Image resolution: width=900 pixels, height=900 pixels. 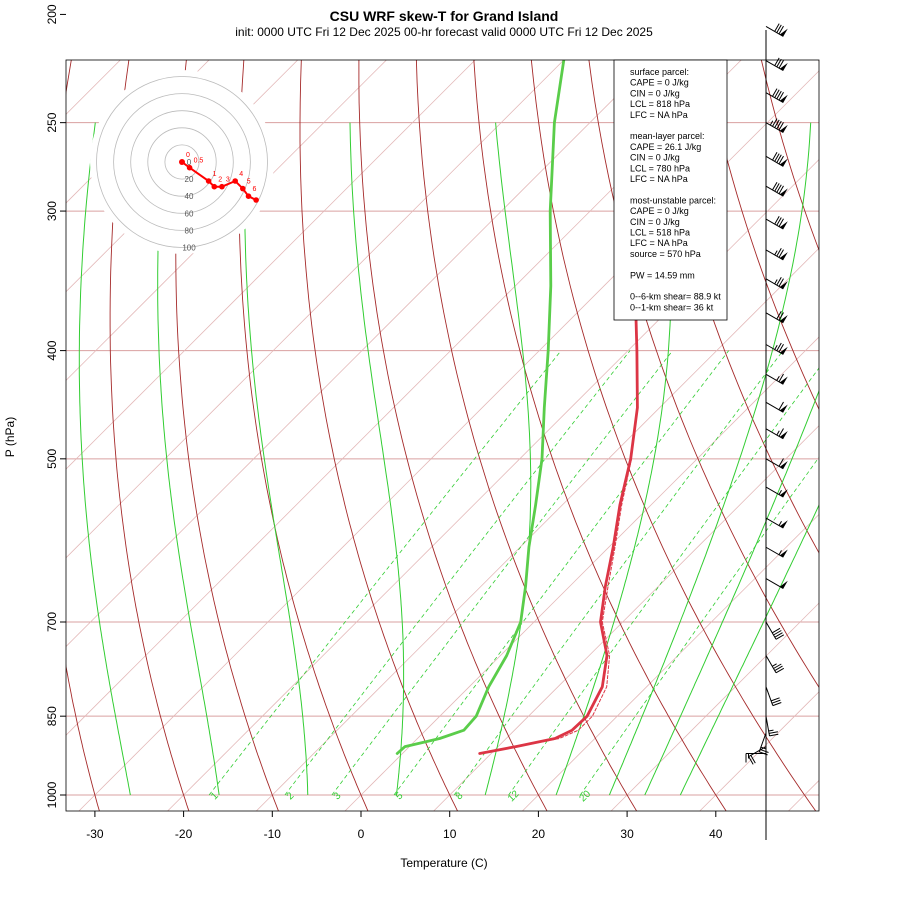 I want to click on x-axis-label: Temperature (C), so click(x=443, y=863).